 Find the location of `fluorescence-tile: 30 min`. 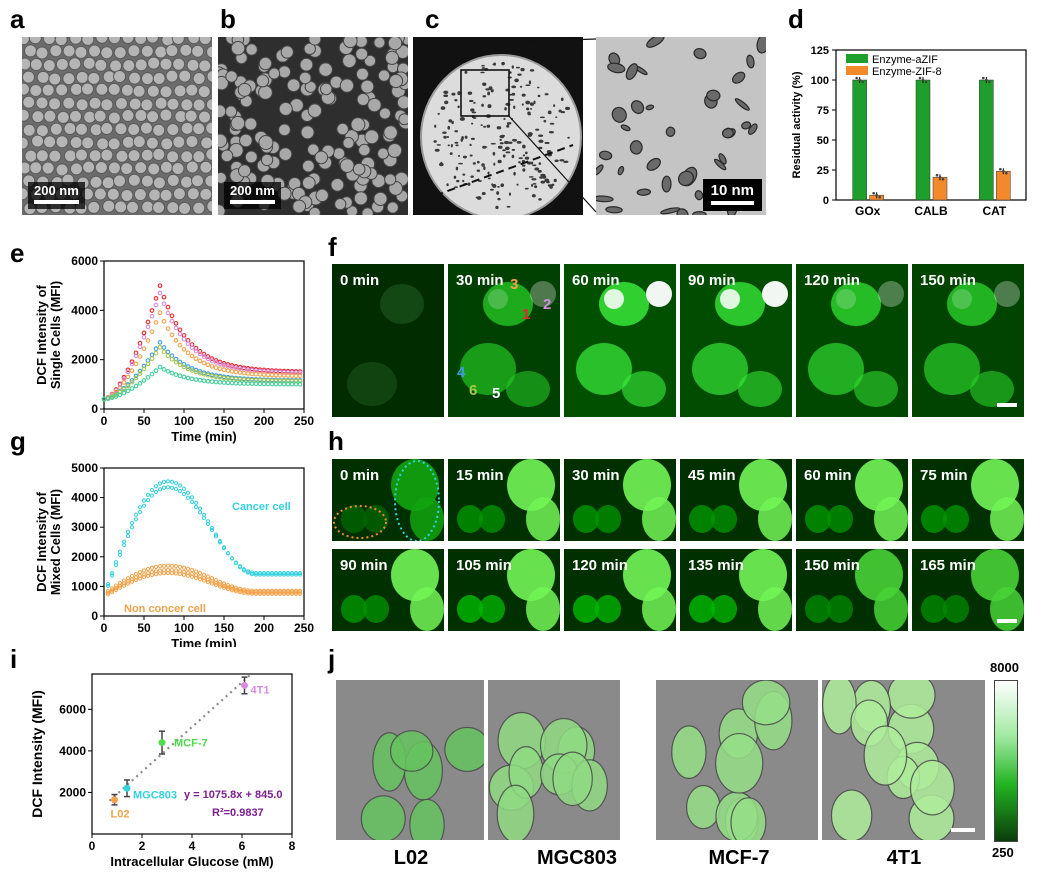

fluorescence-tile: 30 min is located at coordinates (504, 340).